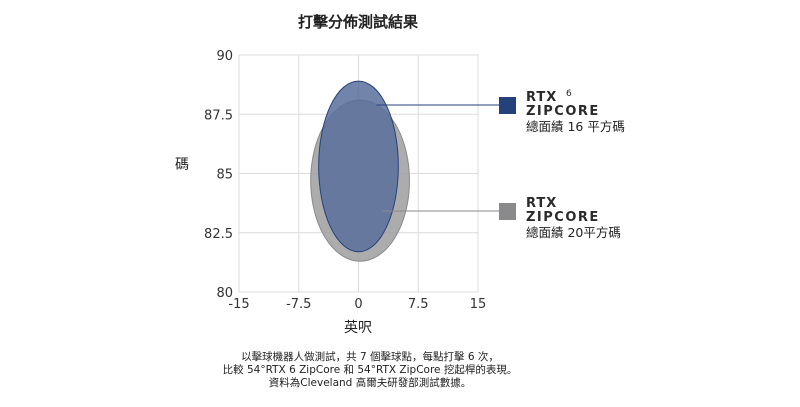 The height and width of the screenshot is (407, 800). Describe the element at coordinates (358, 166) in the screenshot. I see `dispersion-ellipse-rtx6-zipcore` at that location.